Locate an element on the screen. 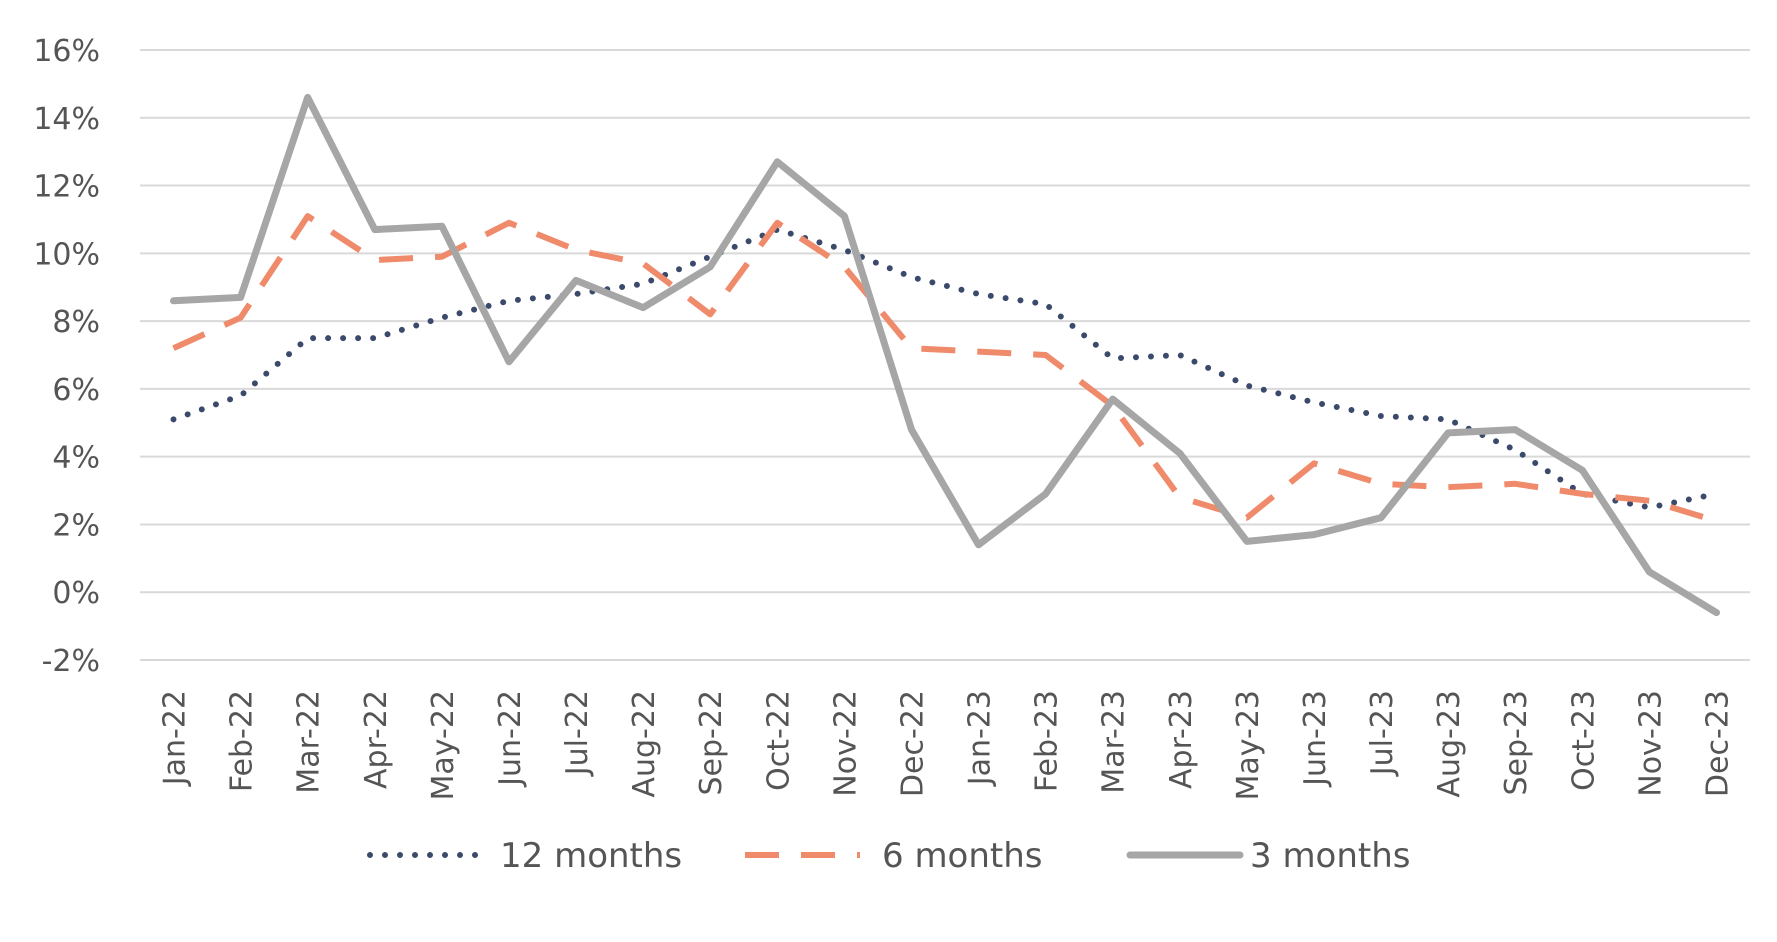  x-tick-label: May-22 is located at coordinates (443, 745).